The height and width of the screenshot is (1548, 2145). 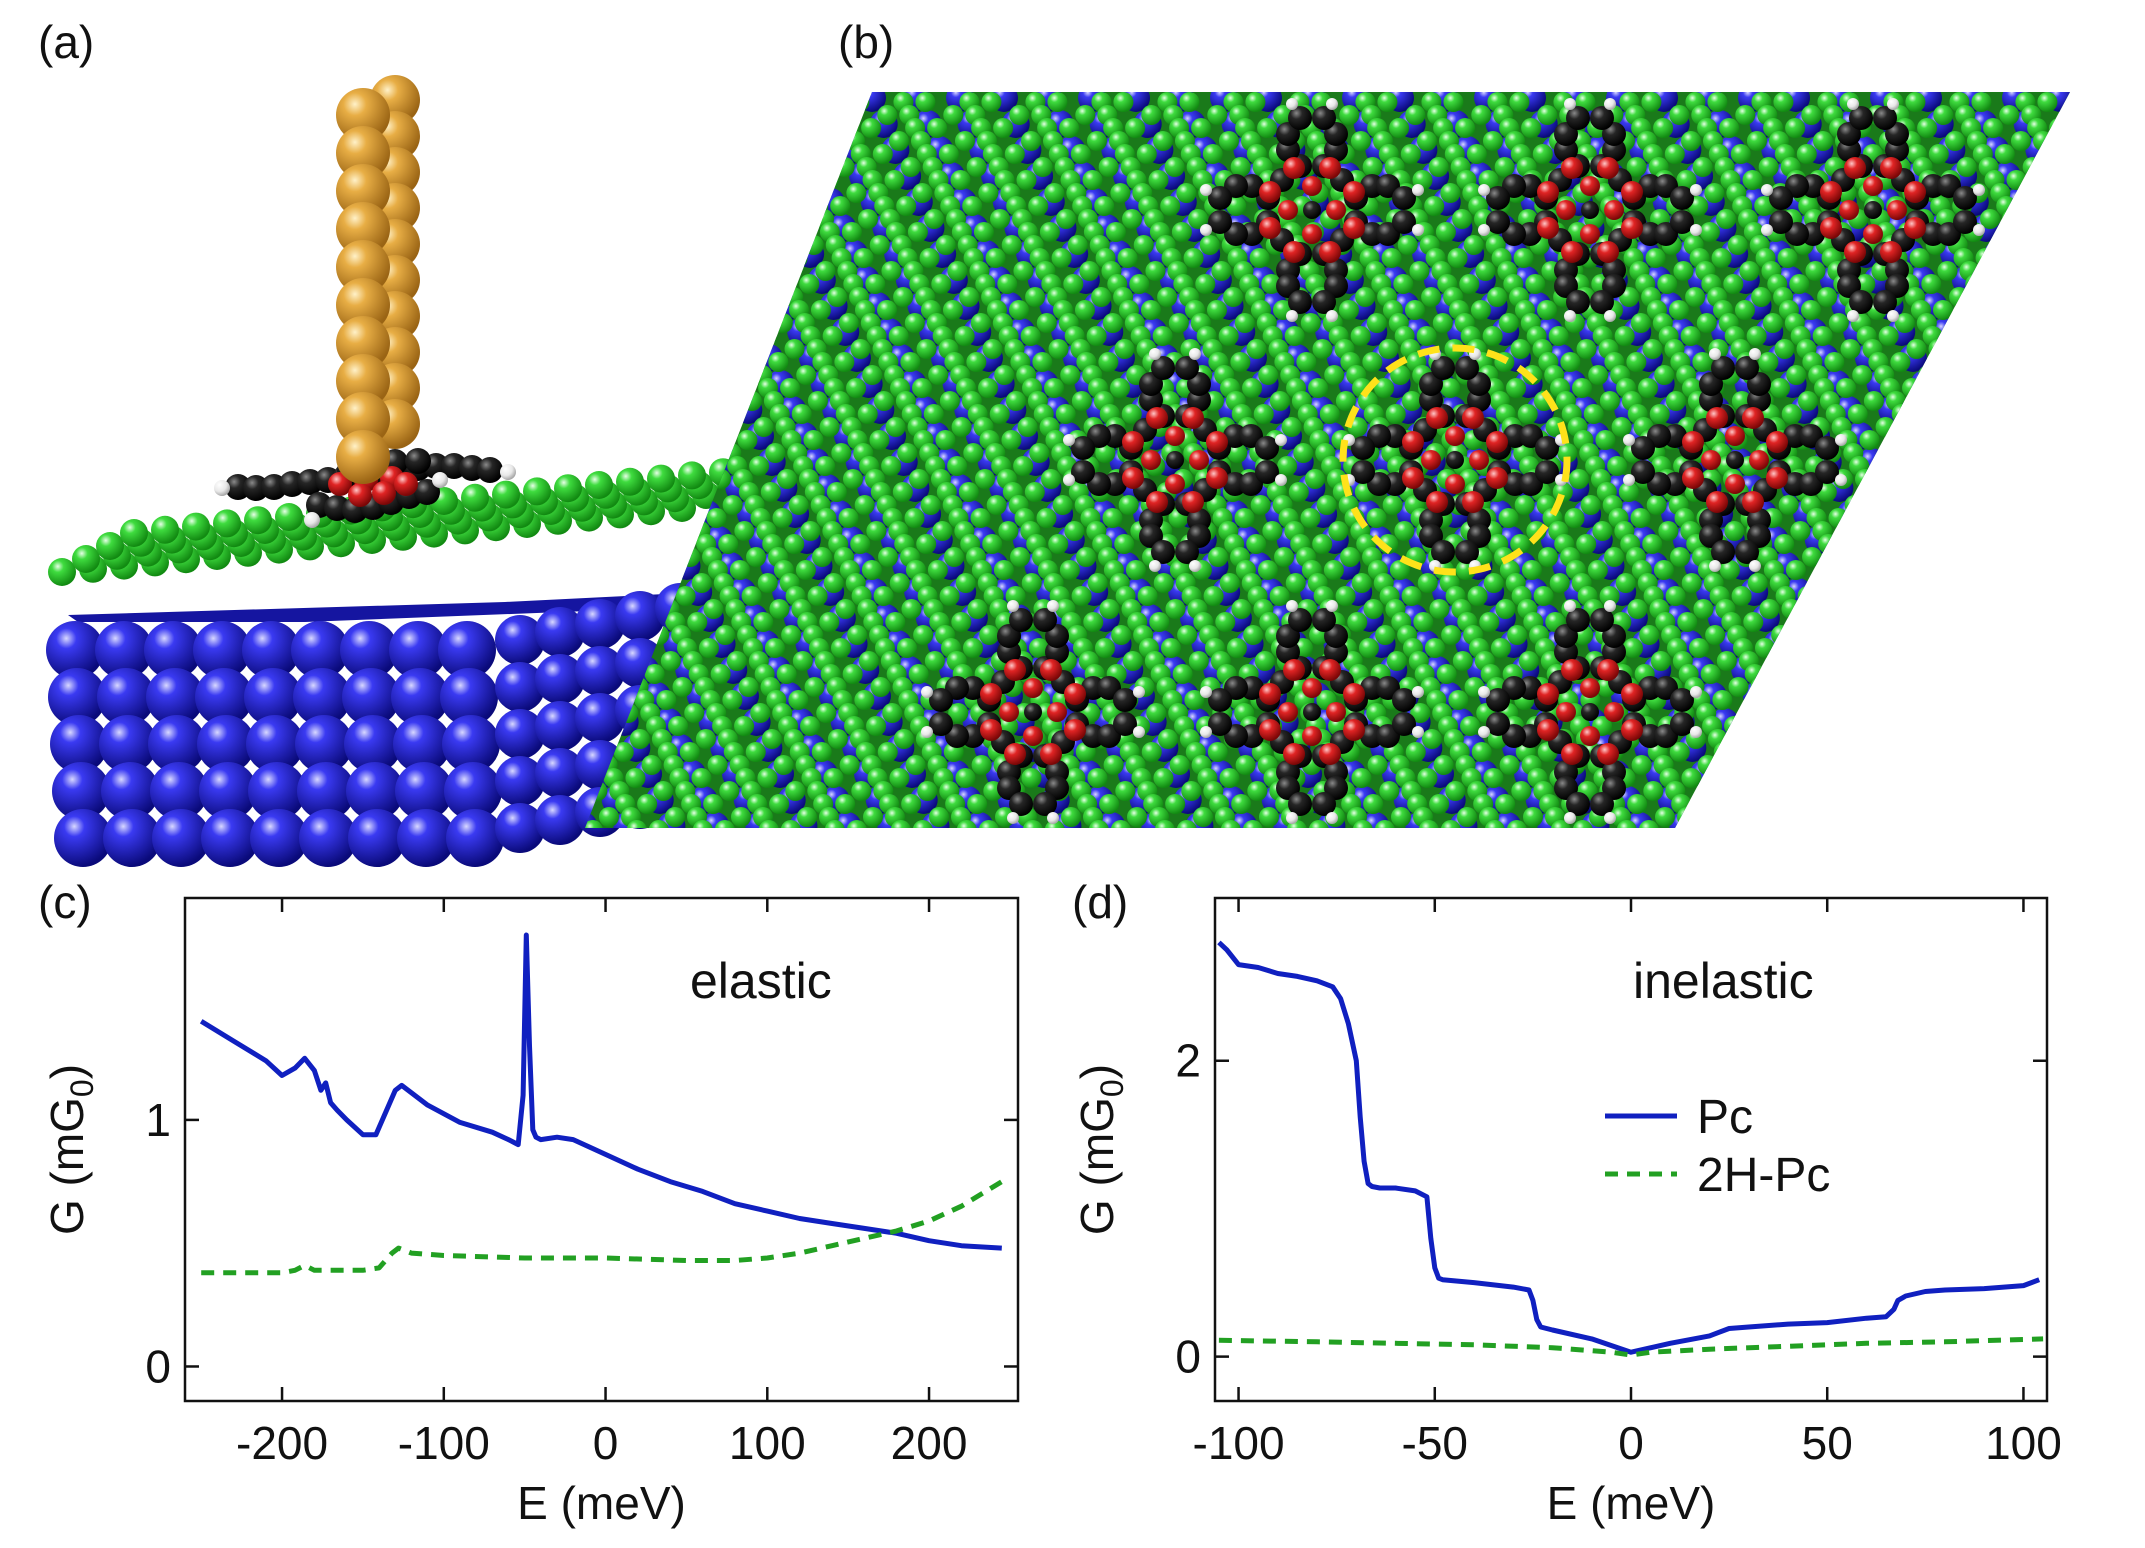 What do you see at coordinates (1455, 460) in the screenshot?
I see `pc-molecule` at bounding box center [1455, 460].